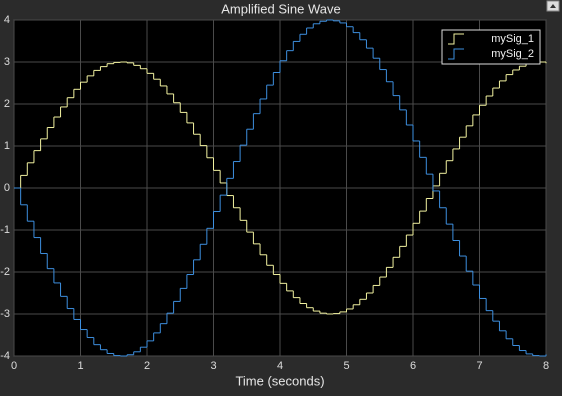  I want to click on y-tick-label: 1, so click(7, 146).